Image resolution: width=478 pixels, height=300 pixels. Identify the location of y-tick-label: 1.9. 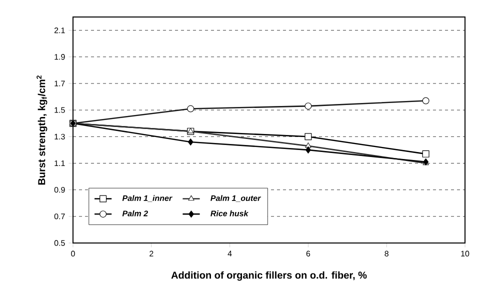
(59, 57).